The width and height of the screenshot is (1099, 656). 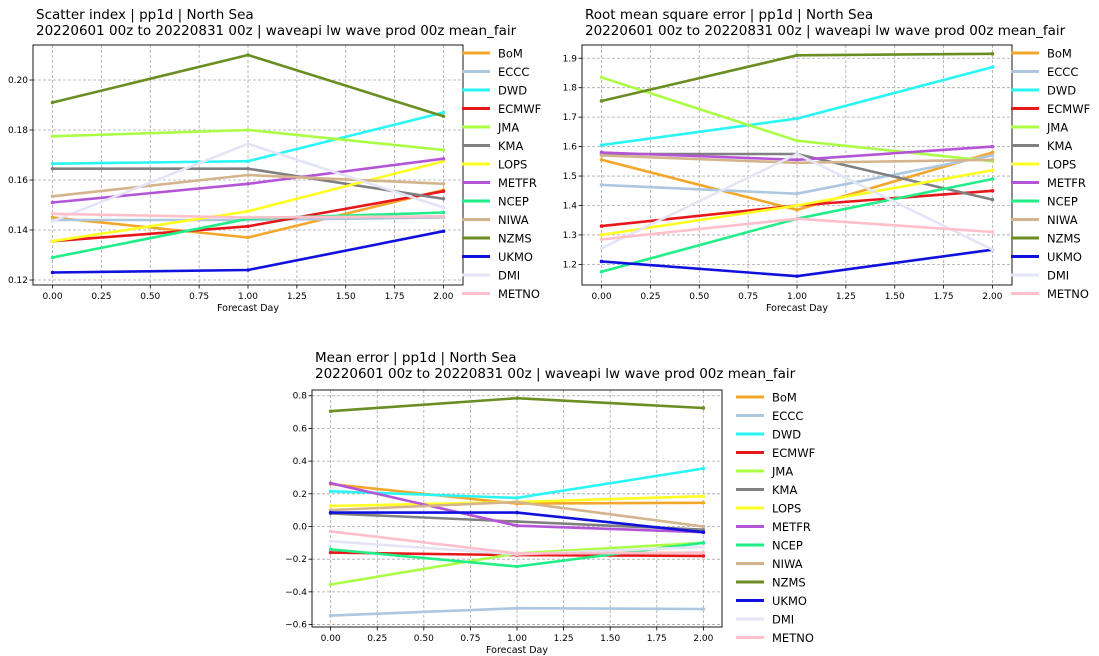 I want to click on legend-label: DMI, so click(x=1058, y=276).